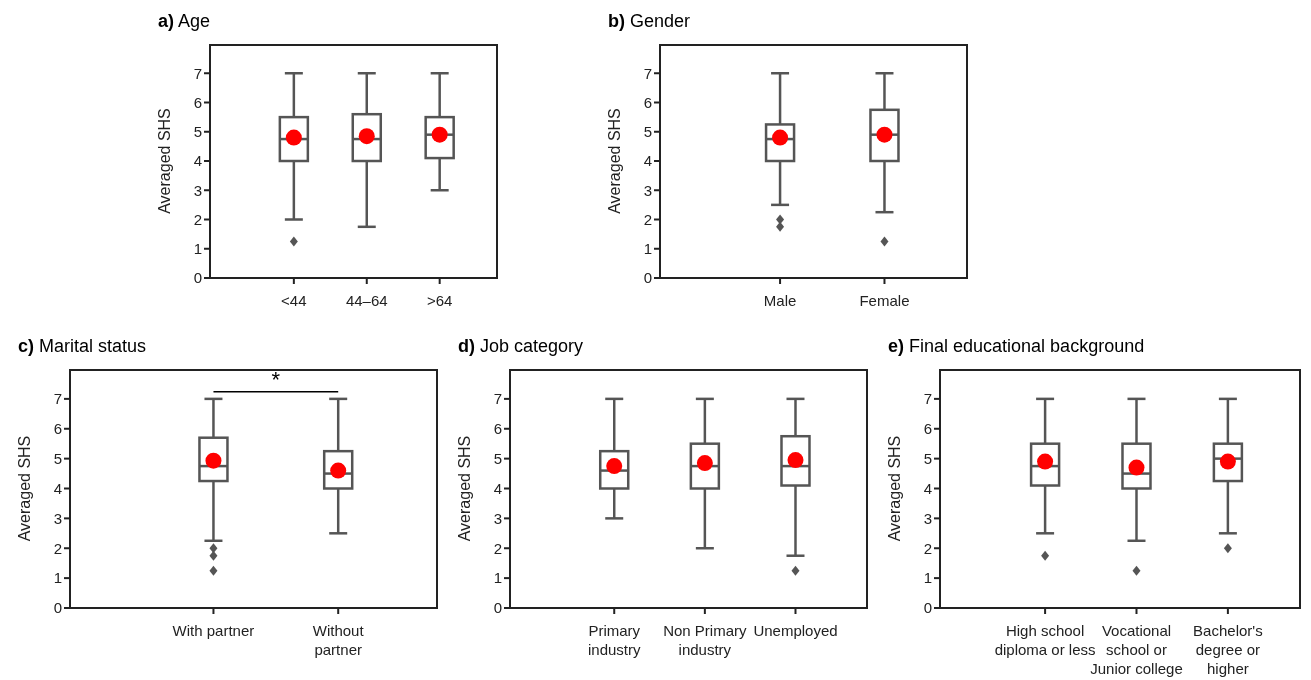  I want to click on x-tick-label: Unemployed, so click(795, 630).